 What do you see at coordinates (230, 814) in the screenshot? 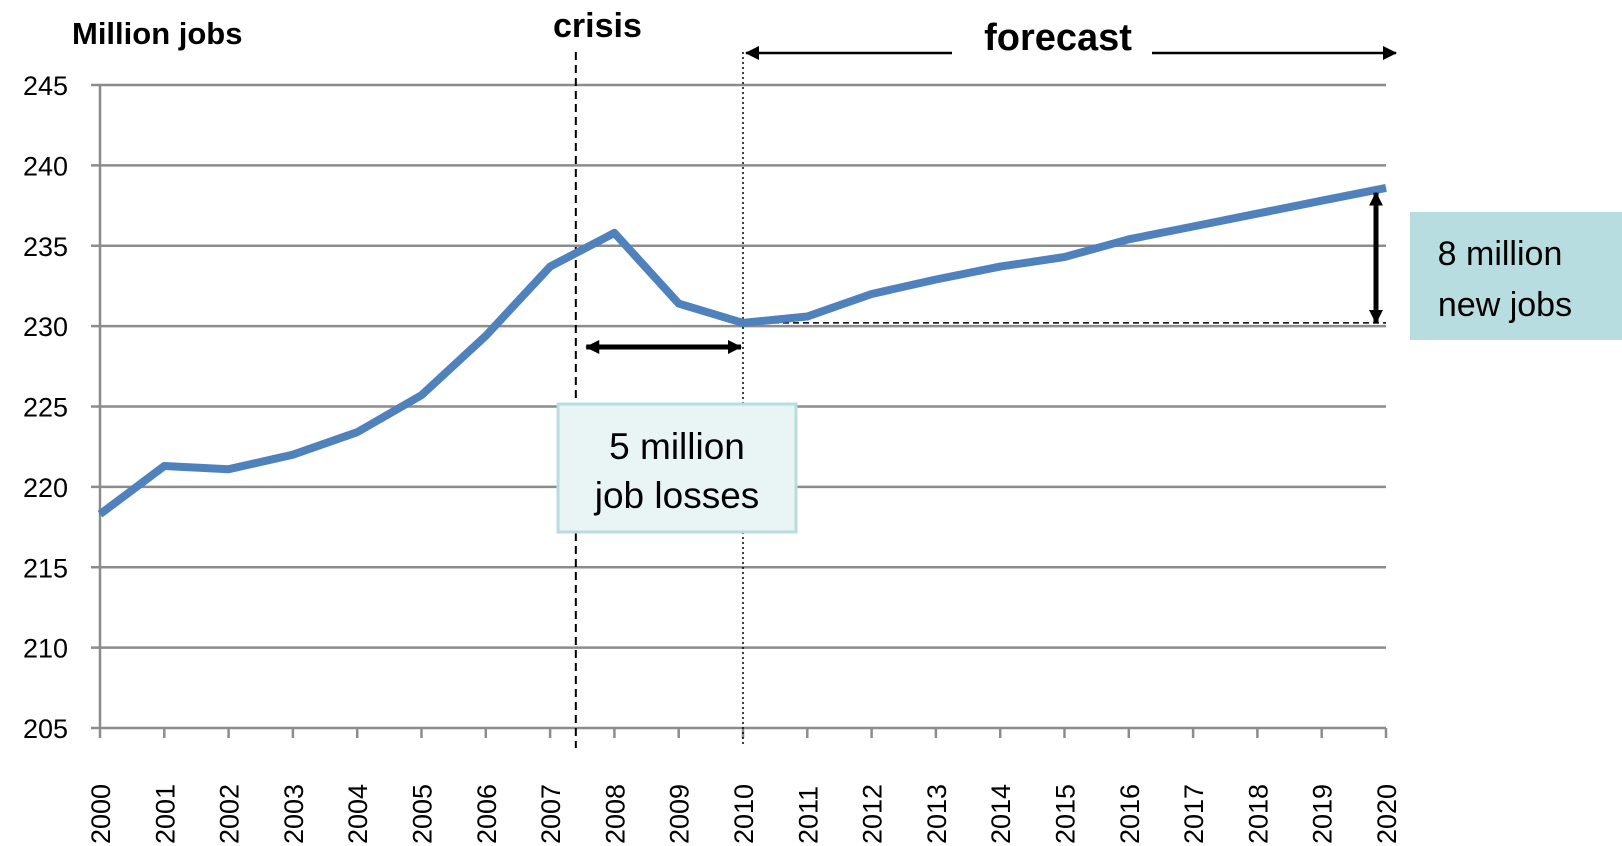
I see `x-tick-label-2002: 2002` at bounding box center [230, 814].